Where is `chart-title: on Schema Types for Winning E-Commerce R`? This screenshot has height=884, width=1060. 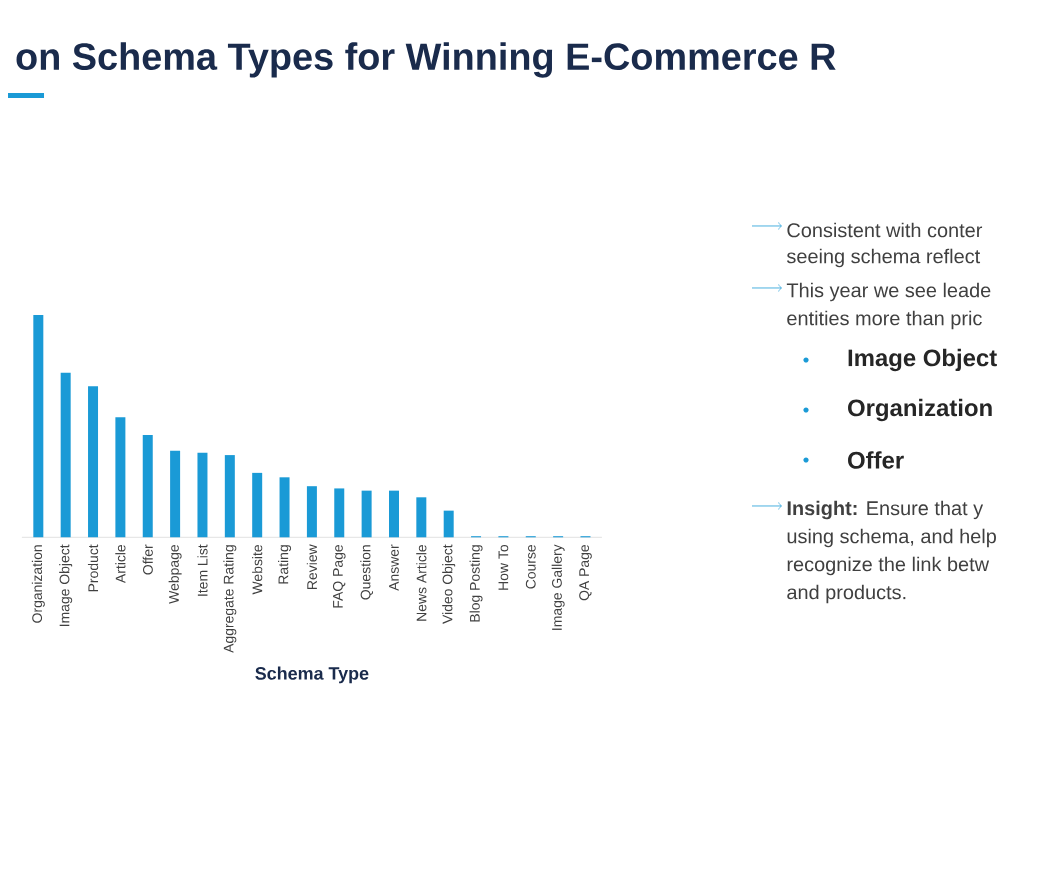 chart-title: on Schema Types for Winning E-Commerce R is located at coordinates (426, 60).